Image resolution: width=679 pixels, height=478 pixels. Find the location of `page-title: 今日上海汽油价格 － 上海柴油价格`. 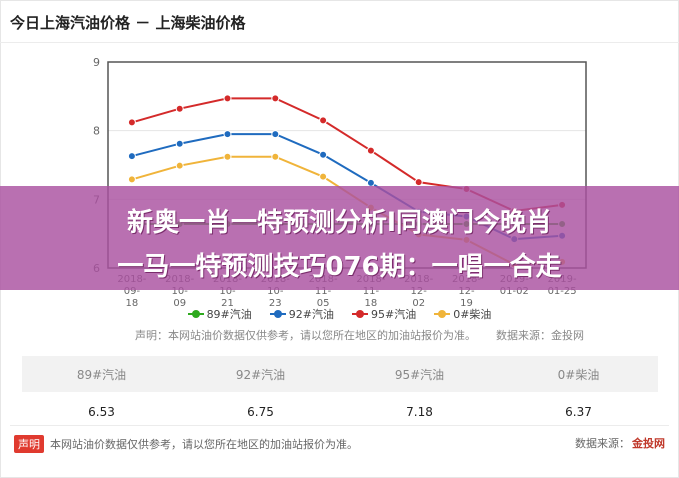

page-title: 今日上海汽油价格 － 上海柴油价格 is located at coordinates (128, 23).